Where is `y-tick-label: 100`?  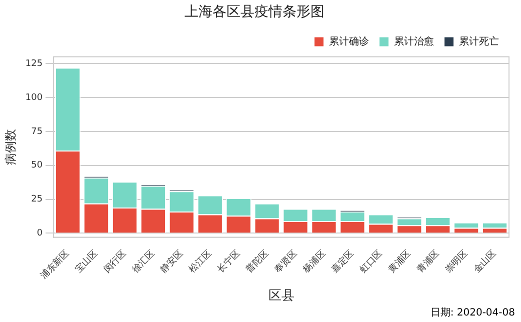 y-tick-label: 100 is located at coordinates (34, 97).